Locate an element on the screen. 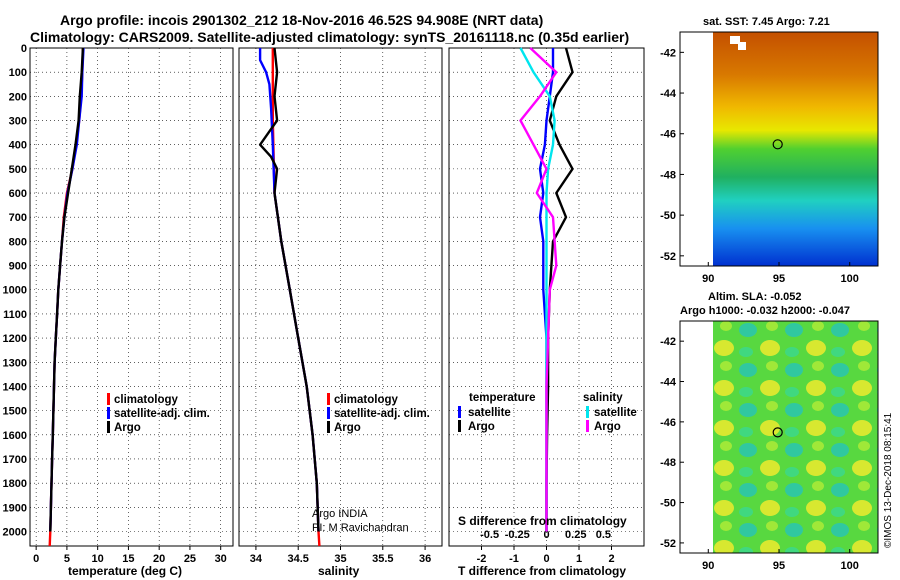 Image resolution: width=900 pixels, height=580 pixels. temperature-series is located at coordinates (66, 297).